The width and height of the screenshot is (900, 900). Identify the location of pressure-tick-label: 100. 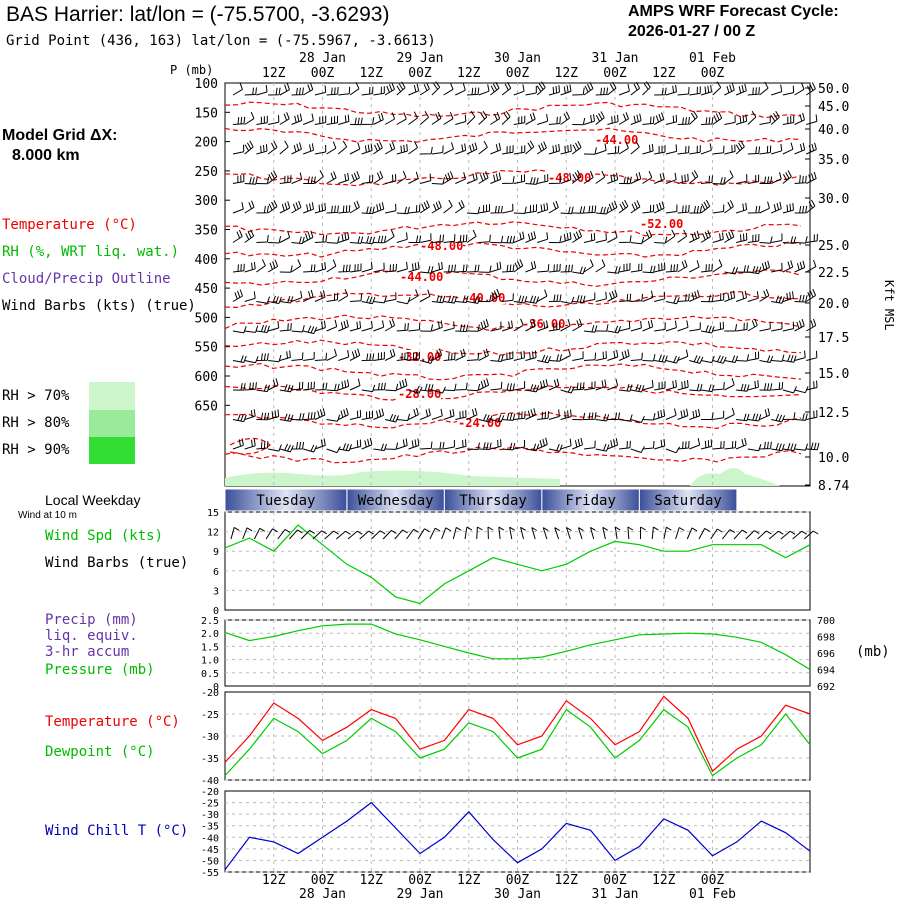
(206, 84).